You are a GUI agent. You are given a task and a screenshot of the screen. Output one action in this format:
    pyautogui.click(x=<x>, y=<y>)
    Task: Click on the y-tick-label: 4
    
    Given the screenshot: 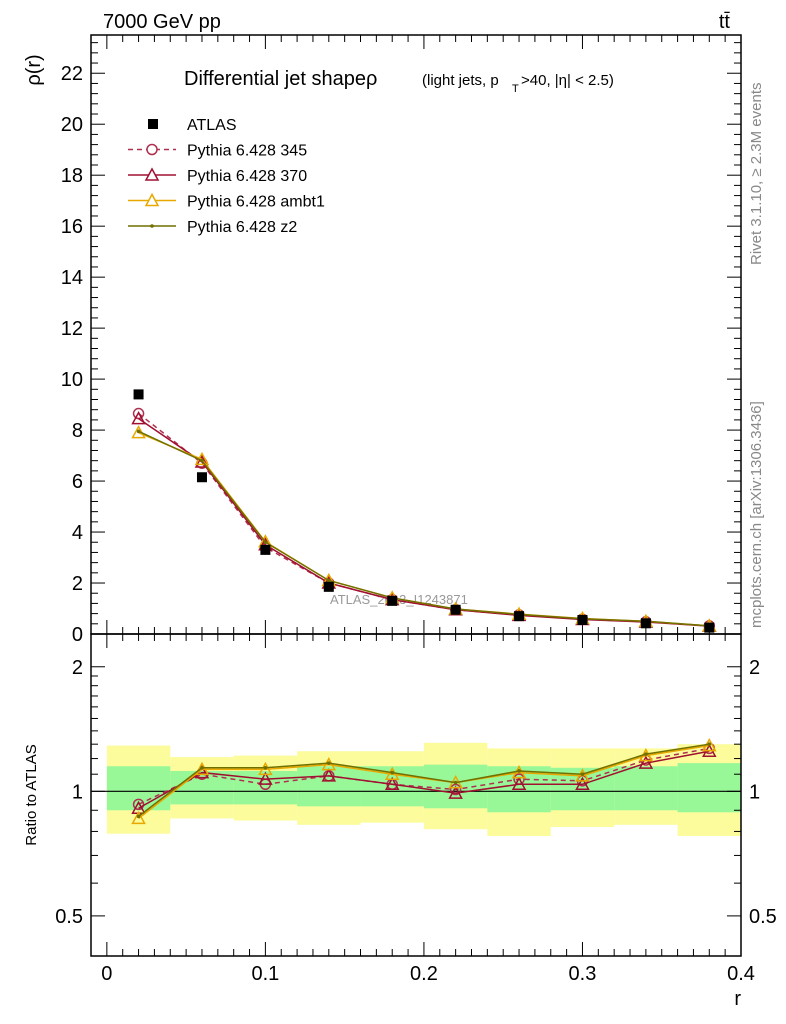 What is the action you would take?
    pyautogui.click(x=77, y=533)
    